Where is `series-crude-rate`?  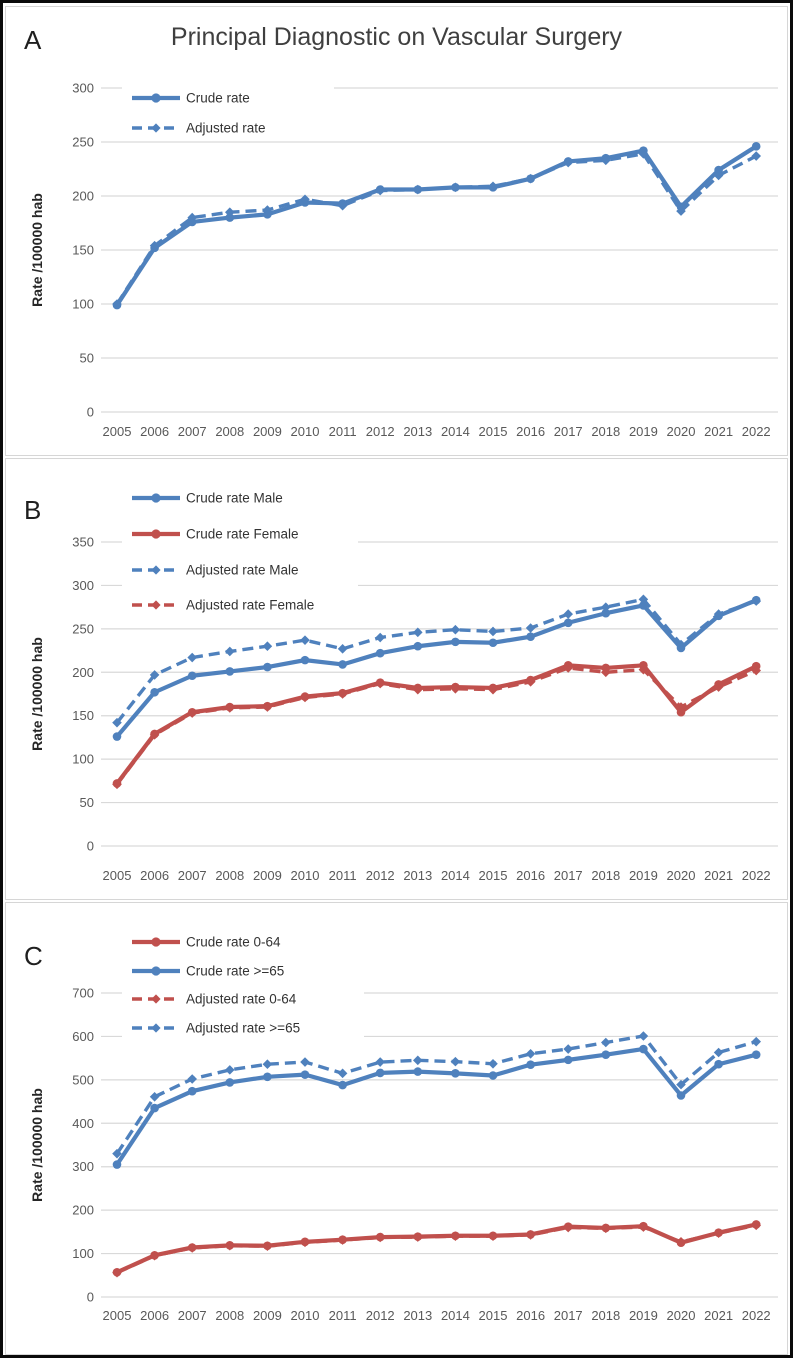 series-crude-rate is located at coordinates (436, 226).